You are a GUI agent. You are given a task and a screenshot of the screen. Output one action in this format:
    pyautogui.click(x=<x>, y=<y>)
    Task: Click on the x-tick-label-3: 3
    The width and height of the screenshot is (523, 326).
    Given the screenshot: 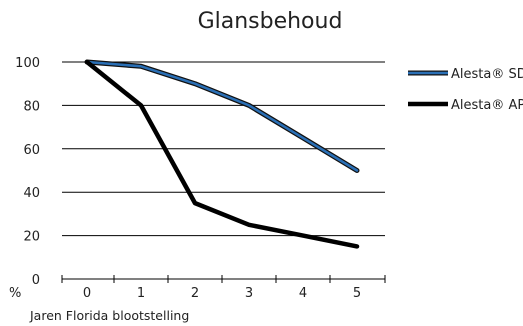 What is the action you would take?
    pyautogui.click(x=249, y=293)
    